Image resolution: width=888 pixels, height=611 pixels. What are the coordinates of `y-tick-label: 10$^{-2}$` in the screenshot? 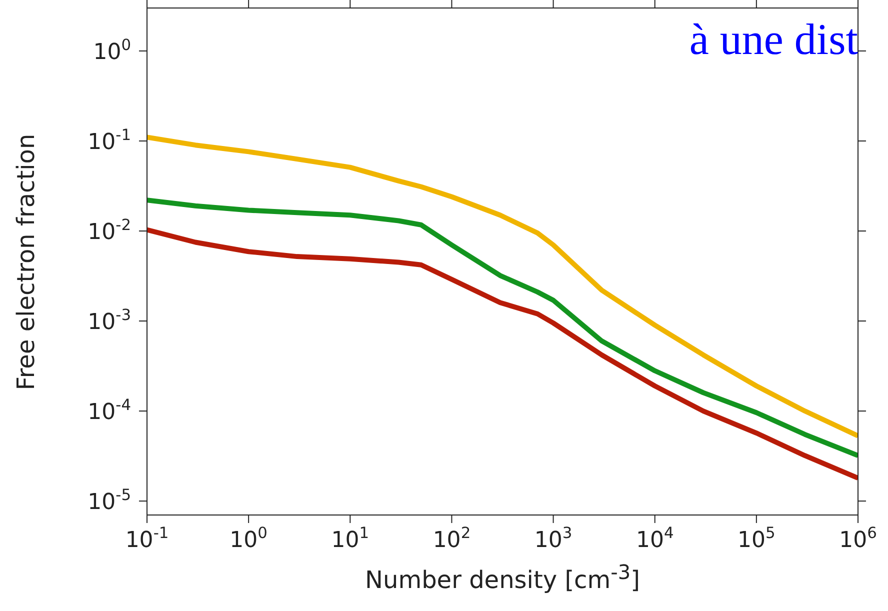 It's located at (109, 230).